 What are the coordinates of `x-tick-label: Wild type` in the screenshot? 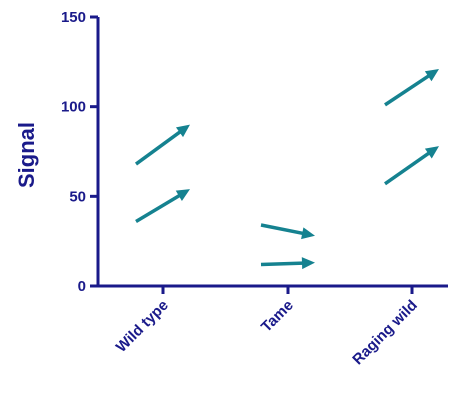 It's located at (142, 326).